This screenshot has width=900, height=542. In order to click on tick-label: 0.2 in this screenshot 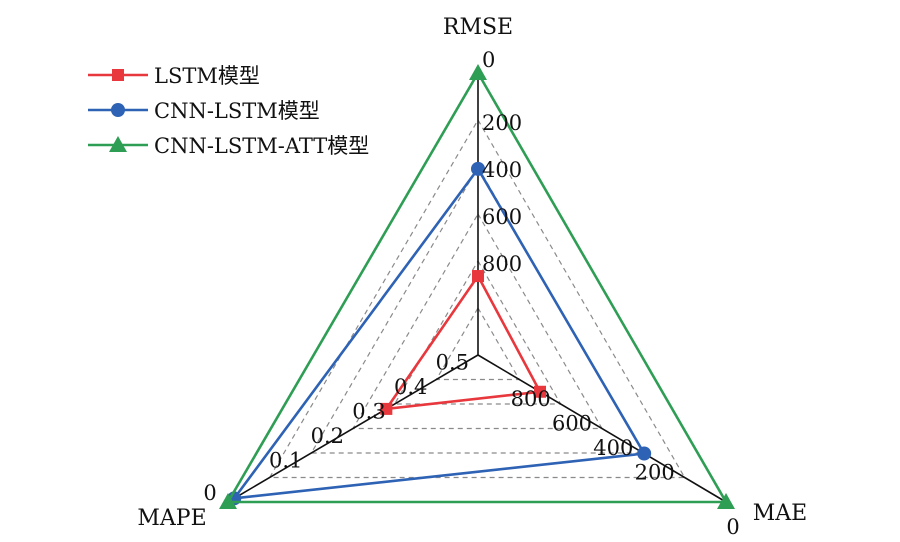, I will do `click(327, 436)`.